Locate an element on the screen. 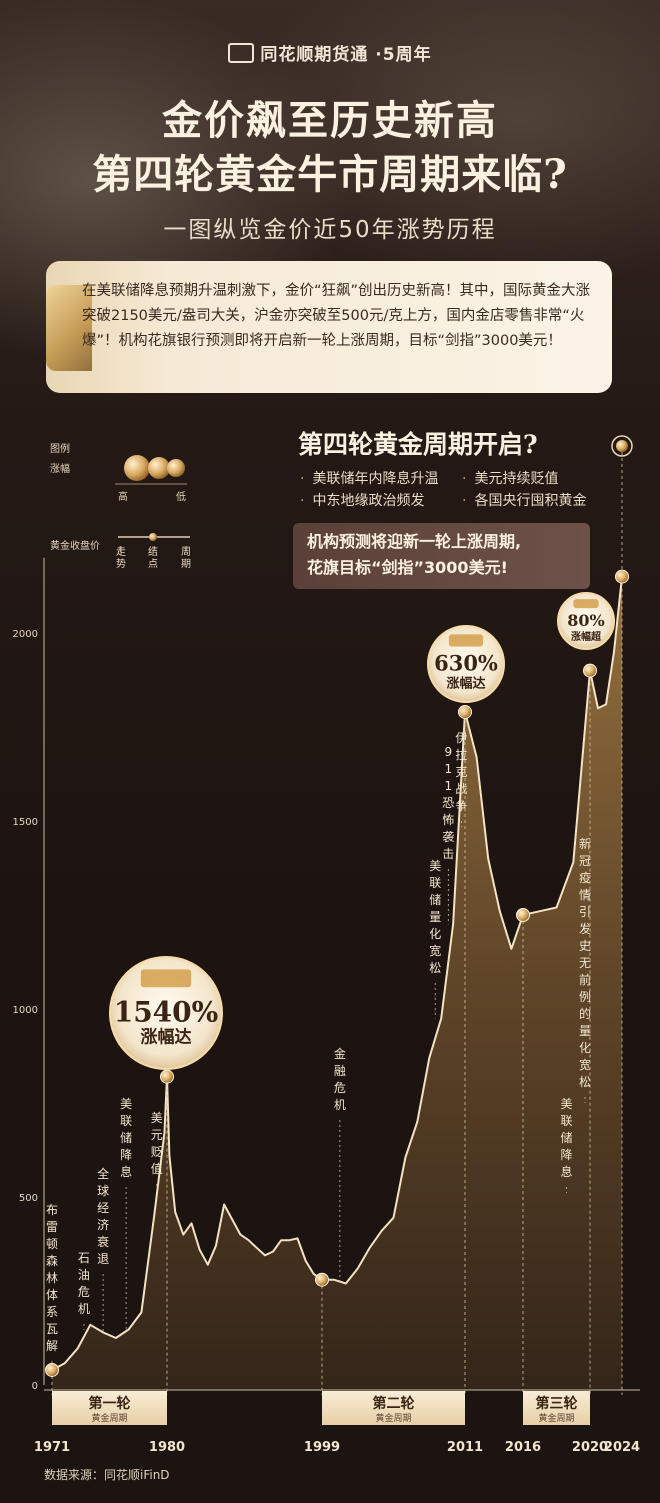 This screenshot has height=1503, width=660. legend-title: 图例 is located at coordinates (60, 448).